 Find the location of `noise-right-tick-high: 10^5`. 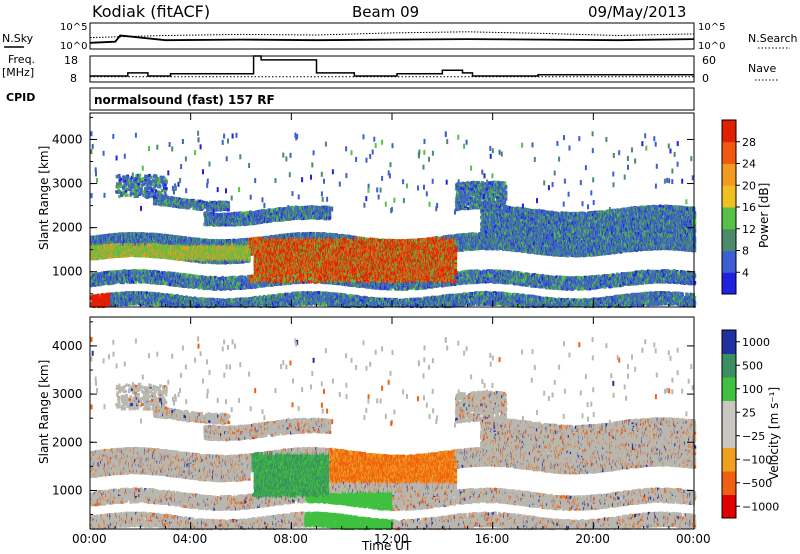

noise-right-tick-high: 10^5 is located at coordinates (711, 27).